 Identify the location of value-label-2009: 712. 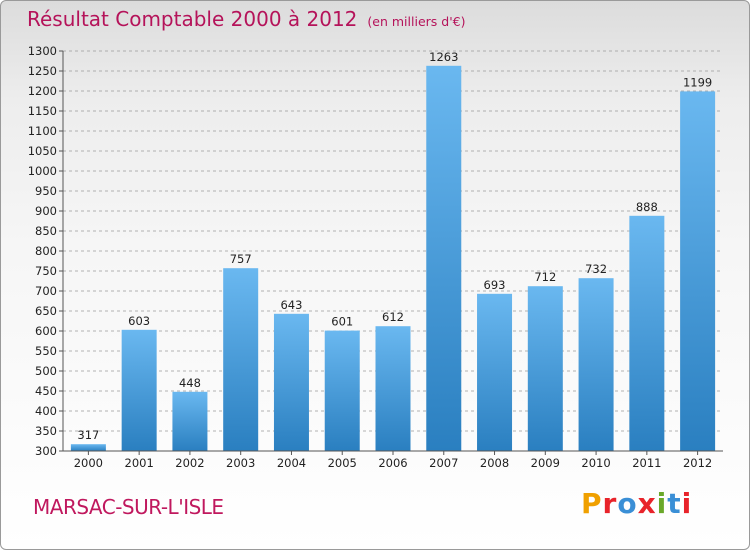
(545, 277).